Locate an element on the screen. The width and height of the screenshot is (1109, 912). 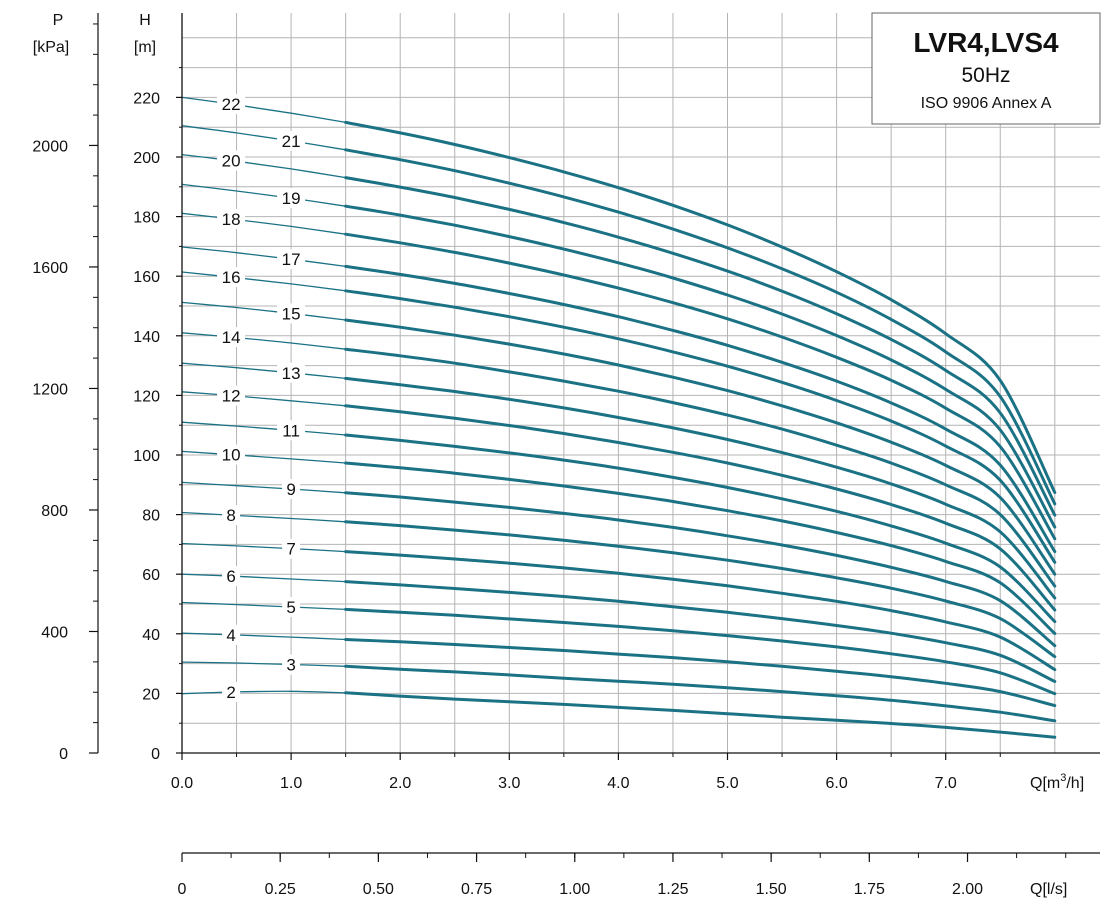
curve-6-extended is located at coordinates (263, 578).